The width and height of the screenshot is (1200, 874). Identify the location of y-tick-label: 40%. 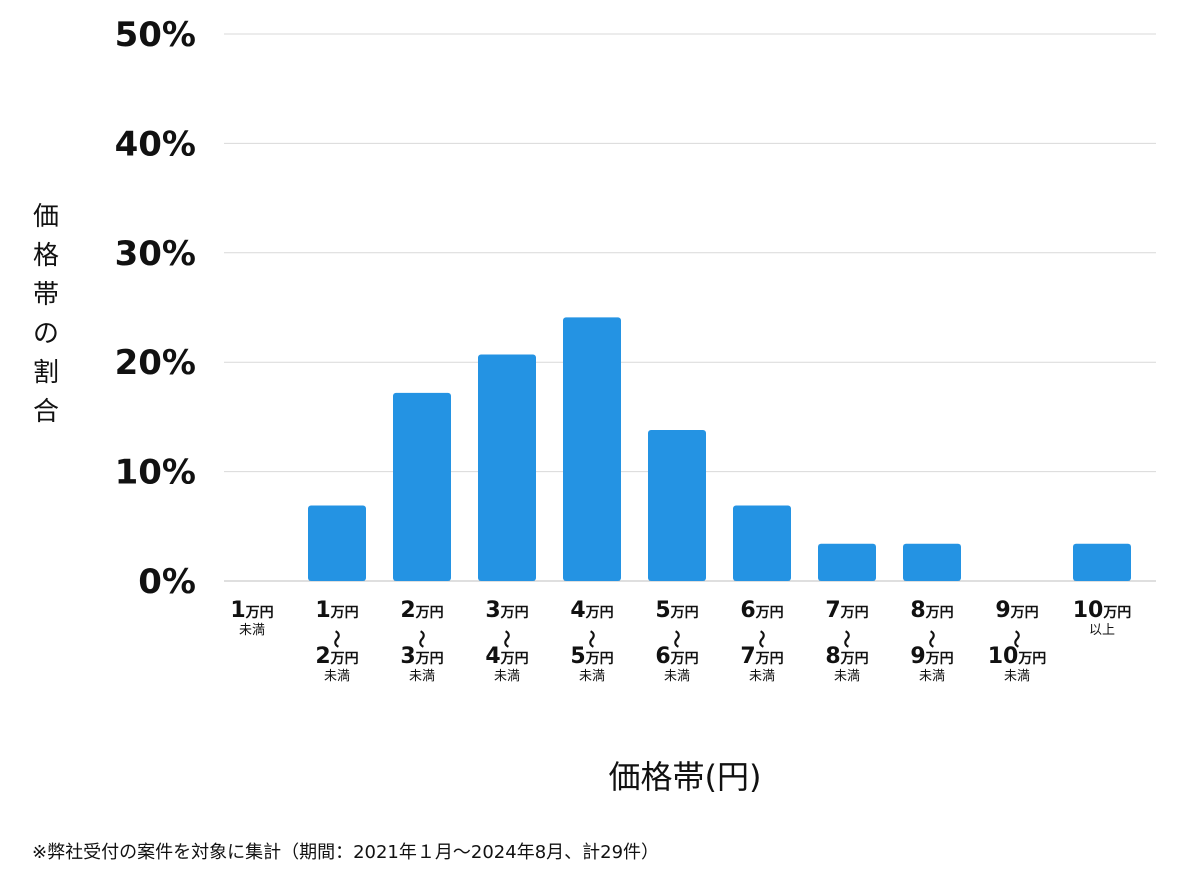
(155, 144).